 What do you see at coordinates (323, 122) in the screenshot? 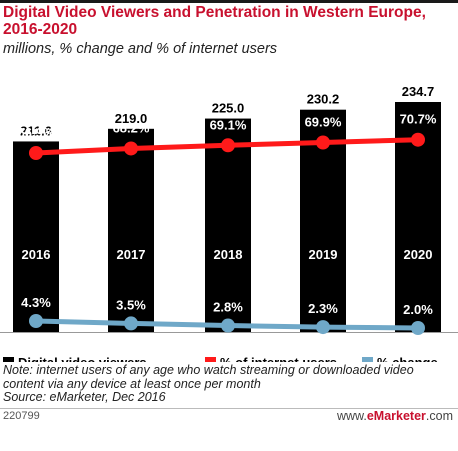
I see `internet-users-label-2019: 69.9%` at bounding box center [323, 122].